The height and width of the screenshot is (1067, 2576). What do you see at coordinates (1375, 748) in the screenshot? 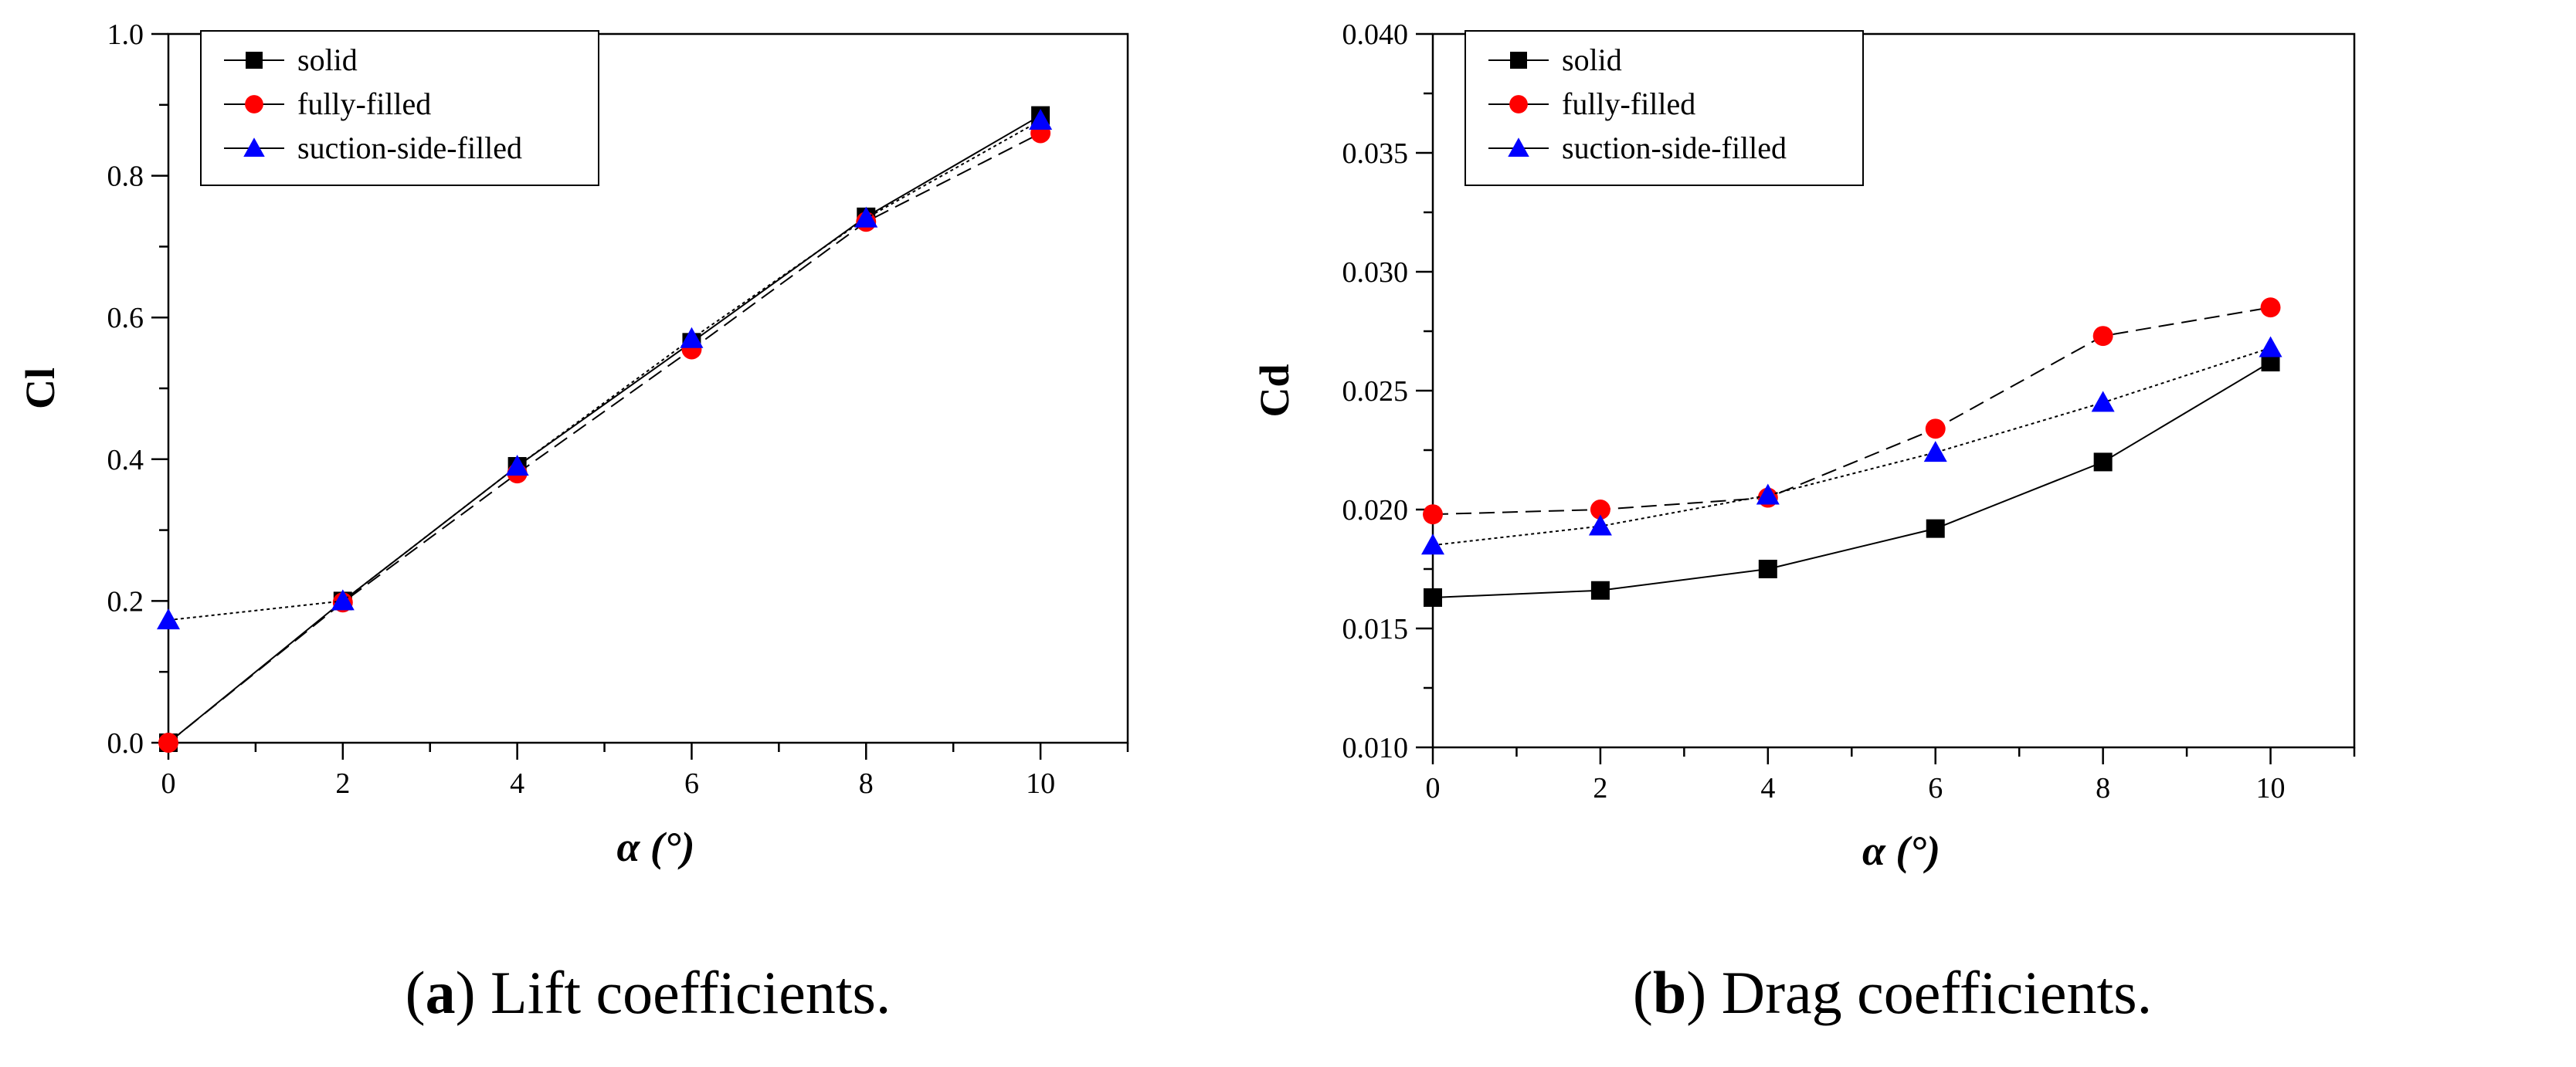
I see `y-tick-label: 0.010` at bounding box center [1375, 748].